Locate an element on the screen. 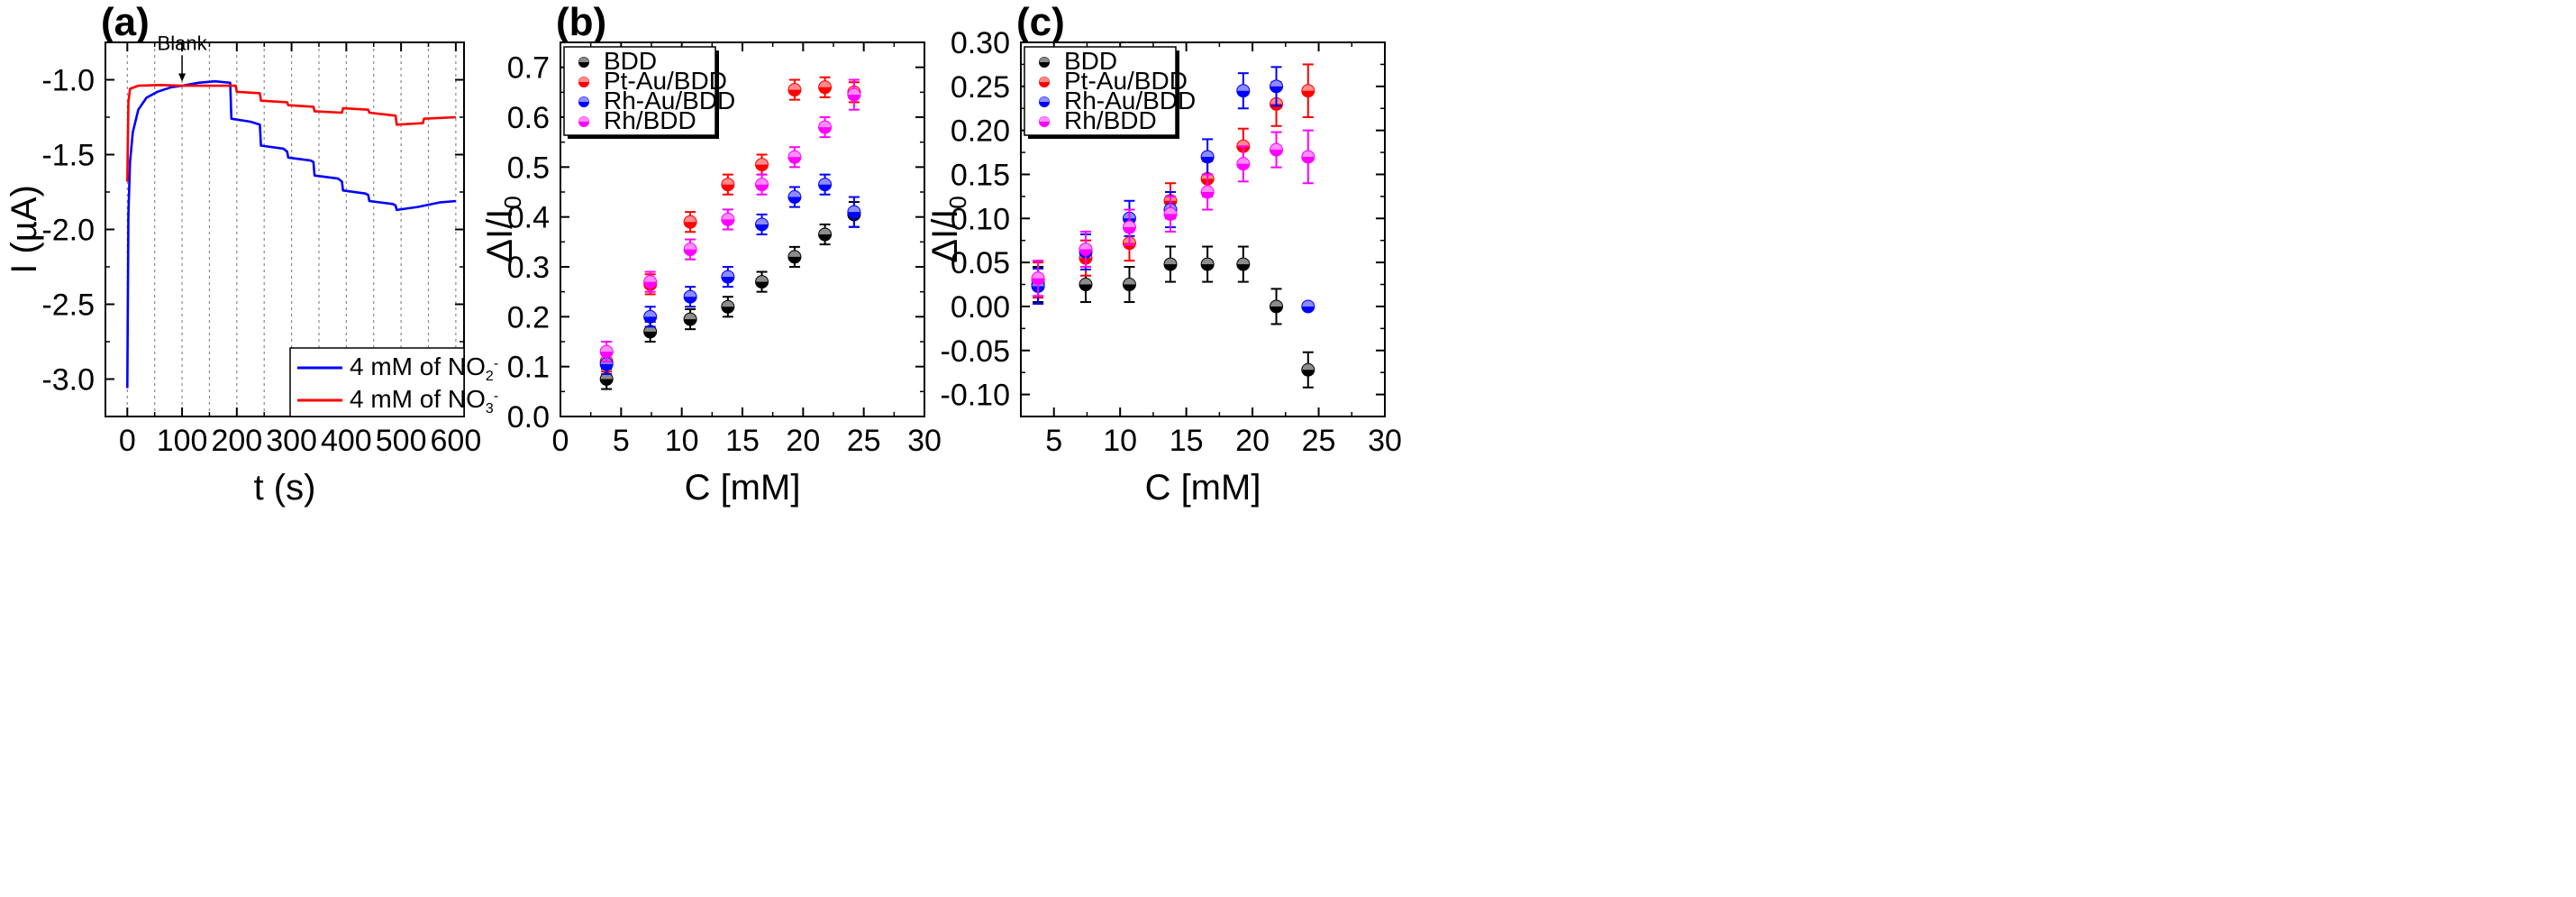 The width and height of the screenshot is (2576, 897). x-tick-label: 500 is located at coordinates (401, 441).